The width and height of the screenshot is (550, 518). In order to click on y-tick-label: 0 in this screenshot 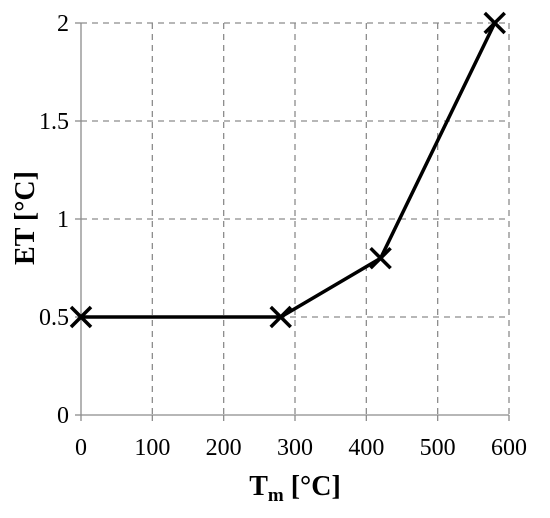, I will do `click(63, 416)`.